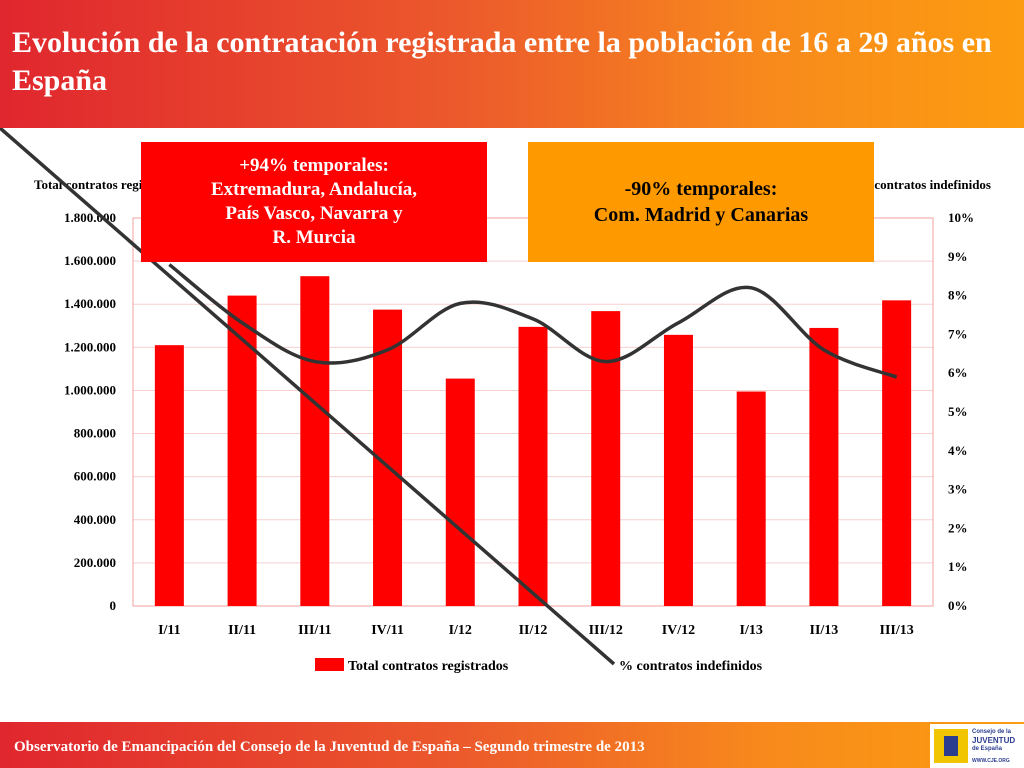  Describe the element at coordinates (958, 372) in the screenshot. I see `right-tick-label: 6%` at that location.